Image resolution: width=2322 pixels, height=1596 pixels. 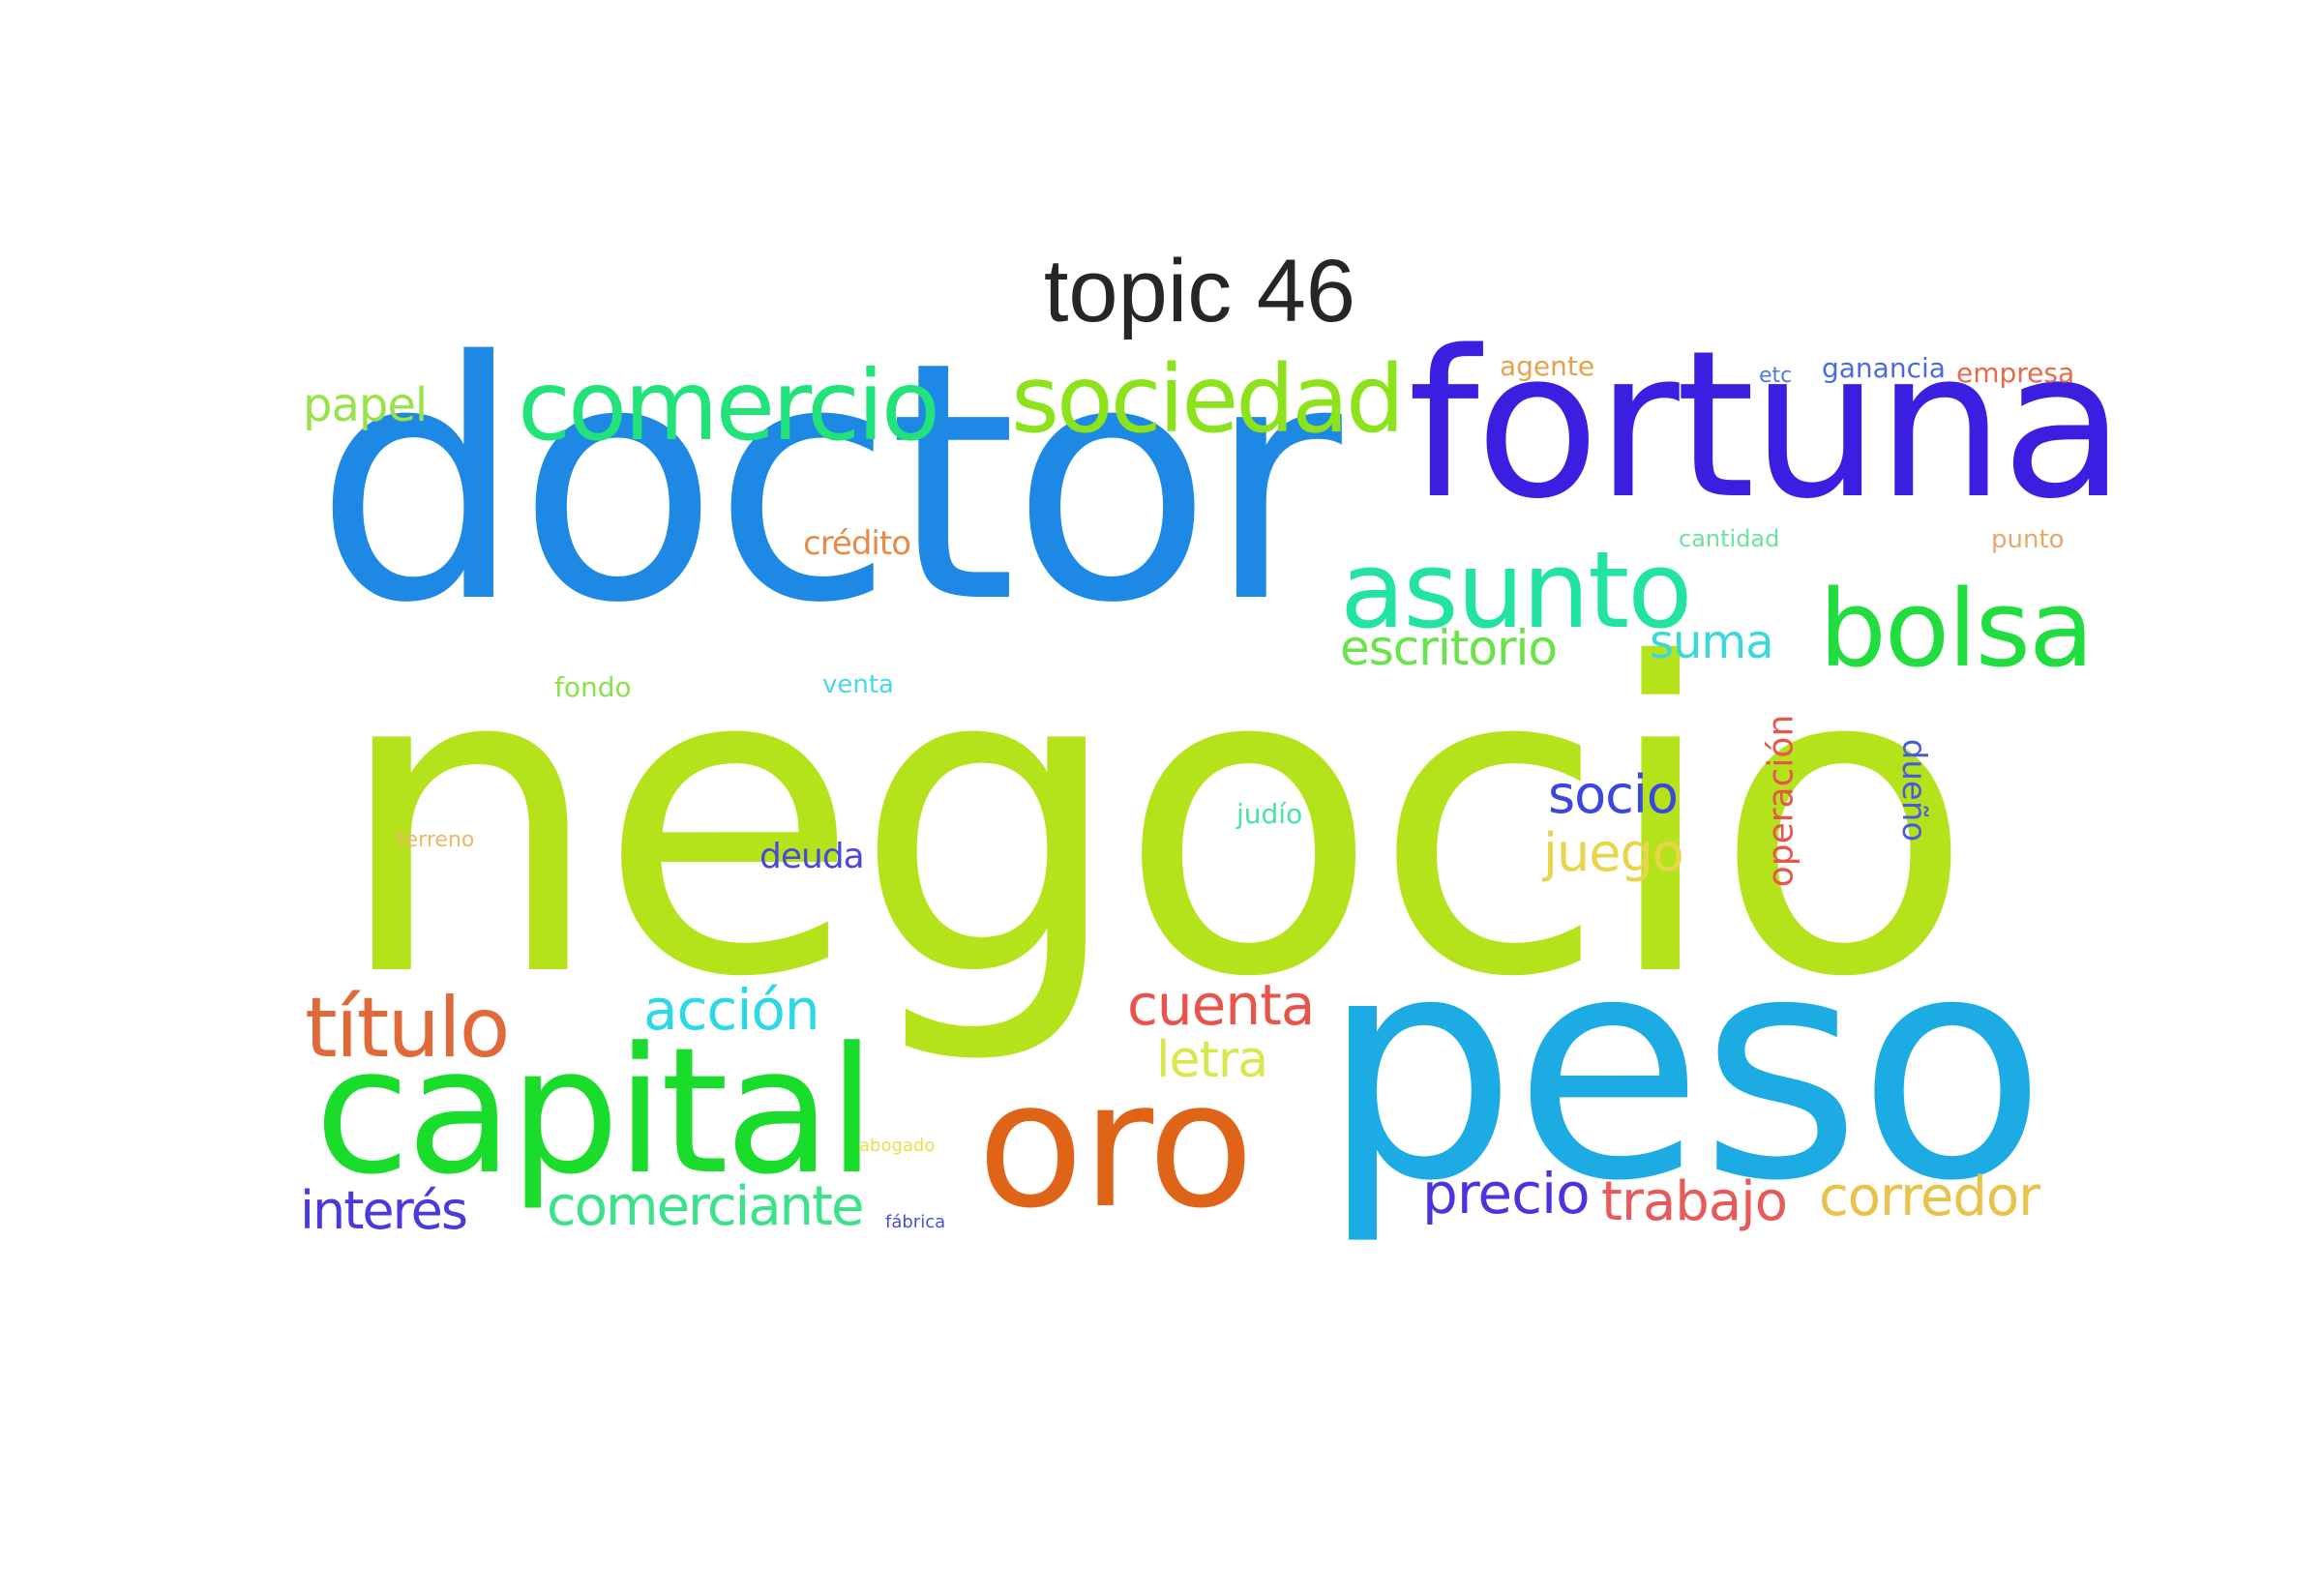 What do you see at coordinates (1269, 814) in the screenshot?
I see `word-judio: judío` at bounding box center [1269, 814].